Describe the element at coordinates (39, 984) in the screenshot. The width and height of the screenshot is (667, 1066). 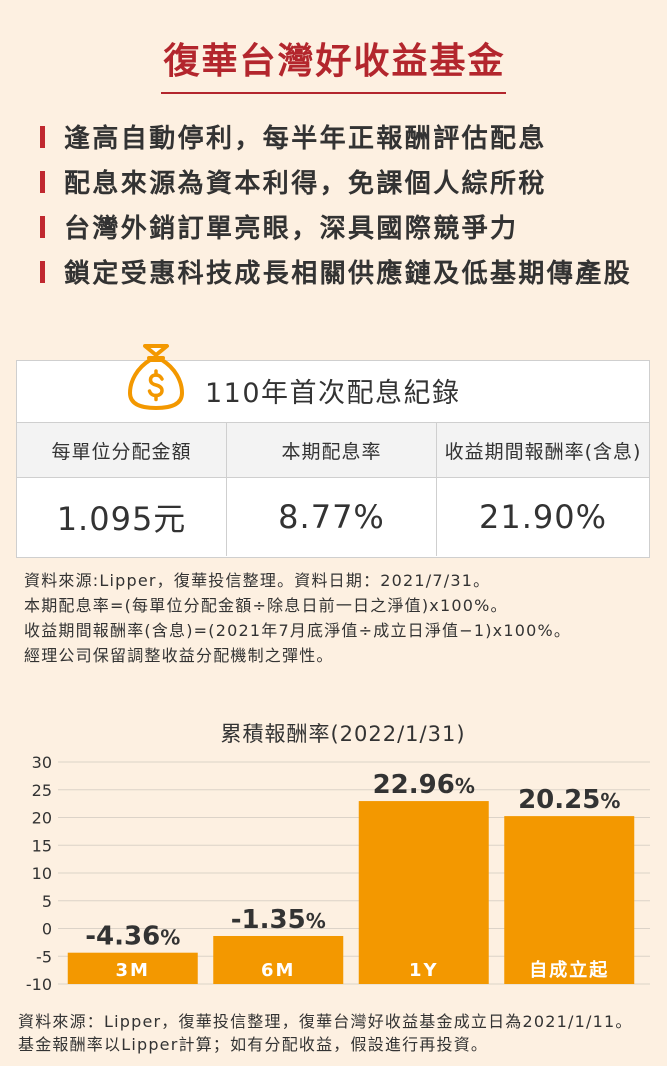
I see `y-tick-label: -10` at that location.